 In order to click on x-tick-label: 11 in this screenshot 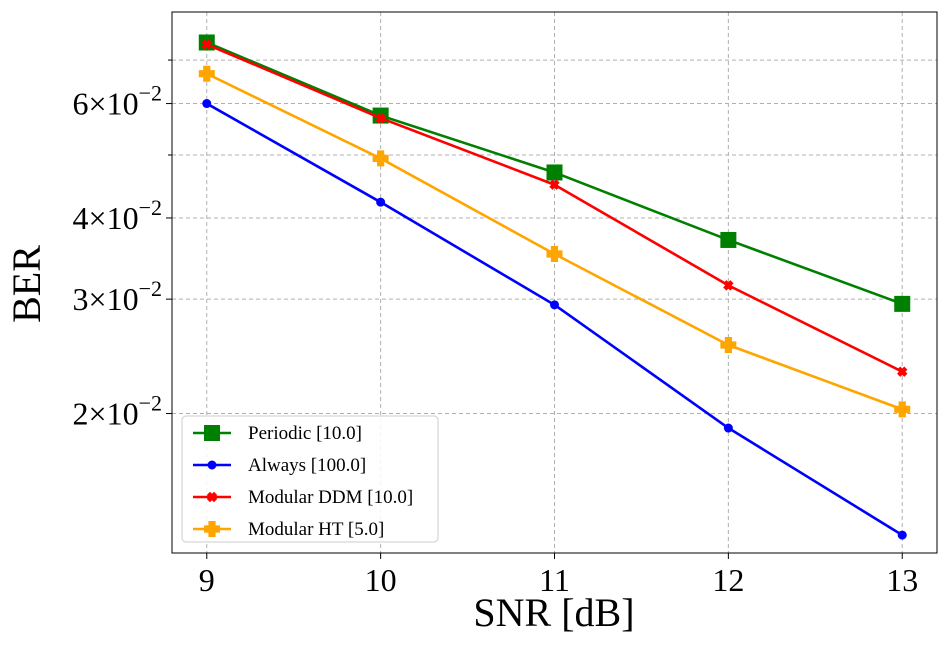, I will do `click(554, 580)`.